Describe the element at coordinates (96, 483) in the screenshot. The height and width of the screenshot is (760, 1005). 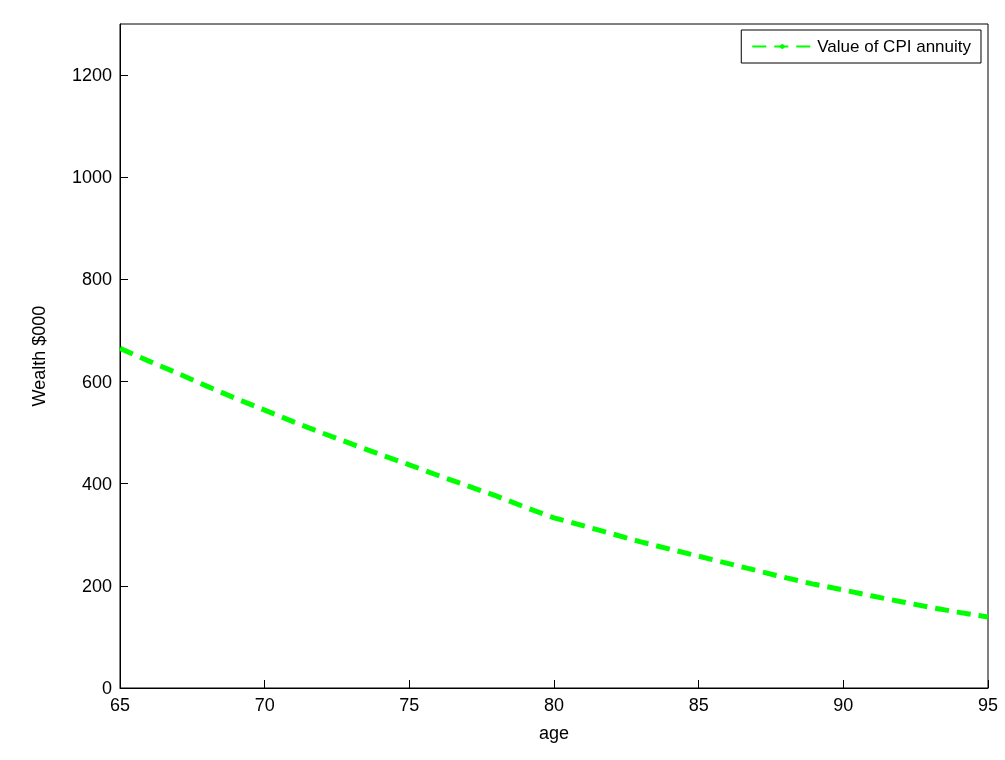
I see `y-tick-label: 400` at that location.